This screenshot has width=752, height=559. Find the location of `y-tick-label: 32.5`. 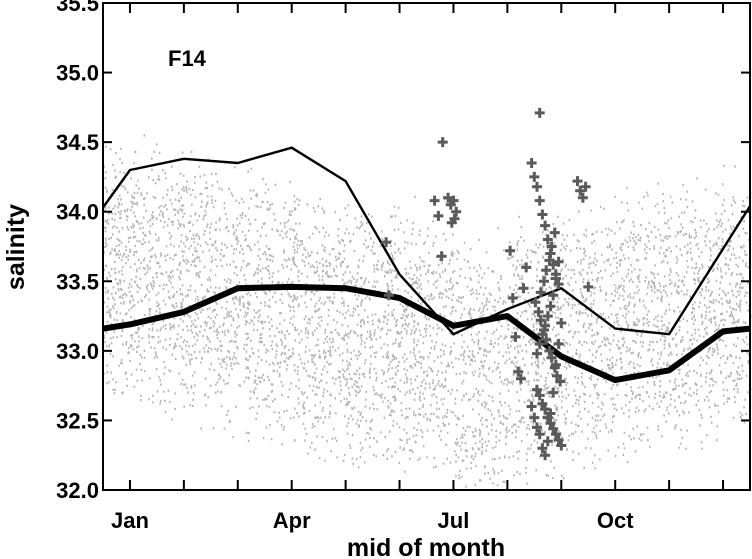

y-tick-label: 32.5 is located at coordinates (77, 420).